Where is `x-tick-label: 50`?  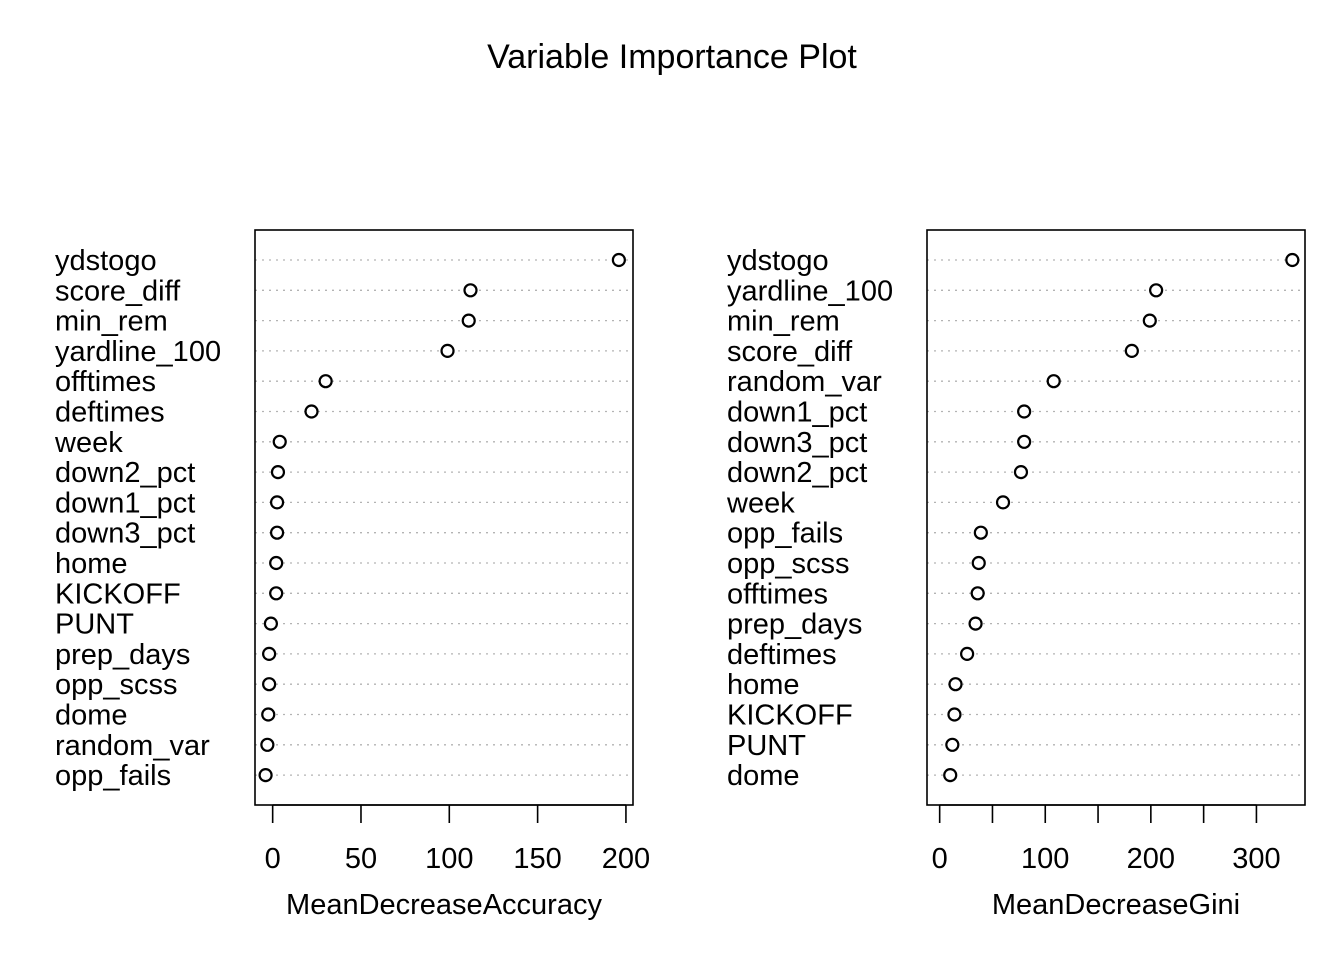 x-tick-label: 50 is located at coordinates (361, 859).